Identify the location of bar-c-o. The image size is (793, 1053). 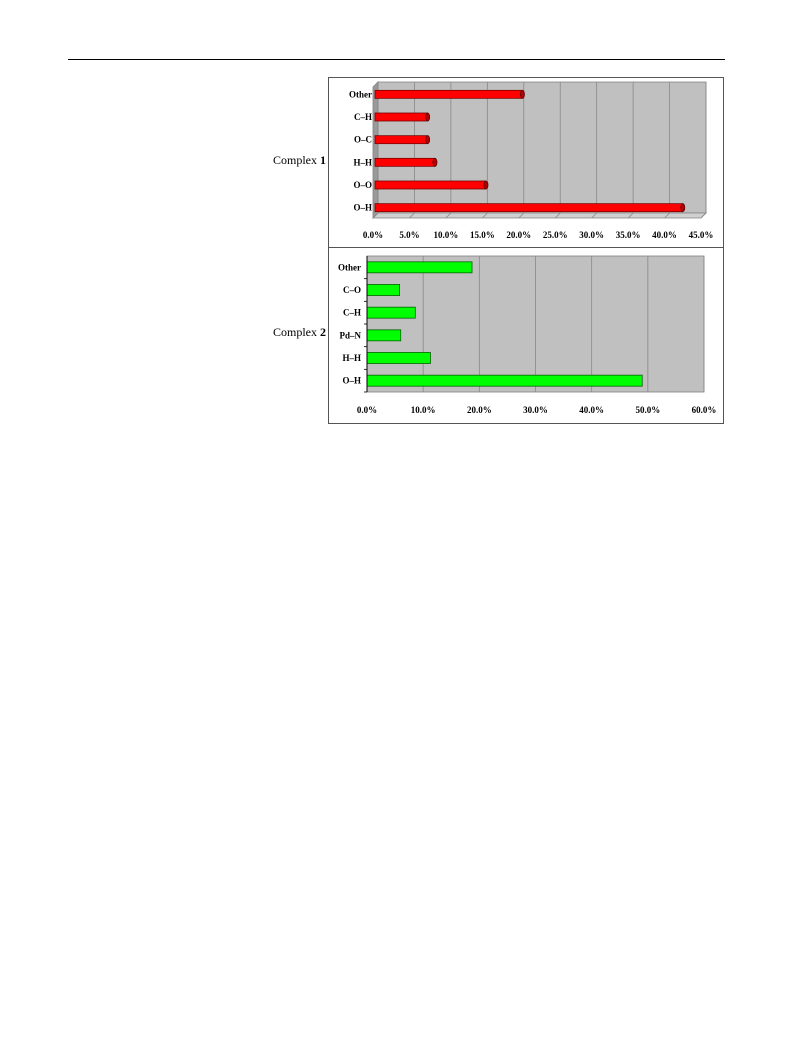
(383, 290).